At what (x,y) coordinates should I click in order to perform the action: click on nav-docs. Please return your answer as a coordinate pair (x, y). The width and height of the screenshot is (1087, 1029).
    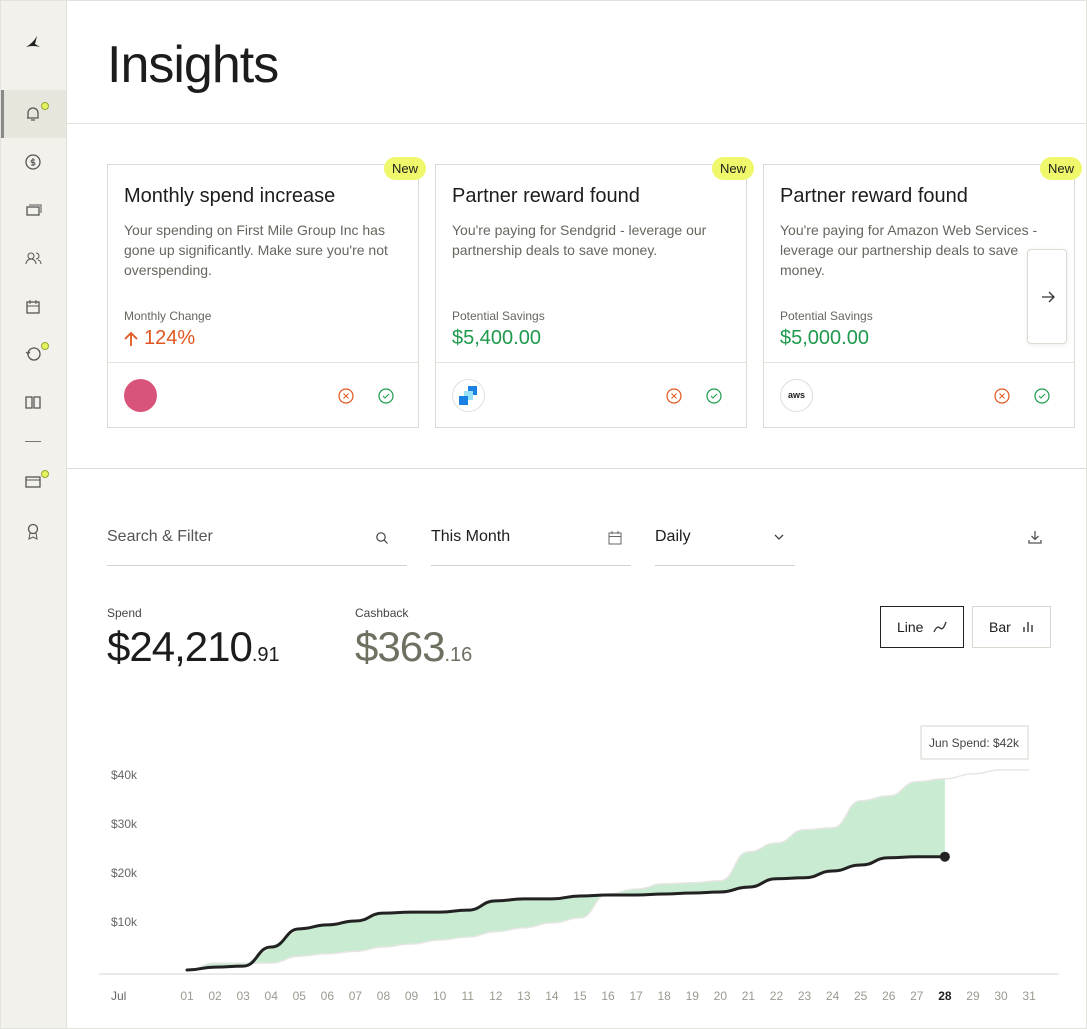
    Looking at the image, I should click on (33, 402).